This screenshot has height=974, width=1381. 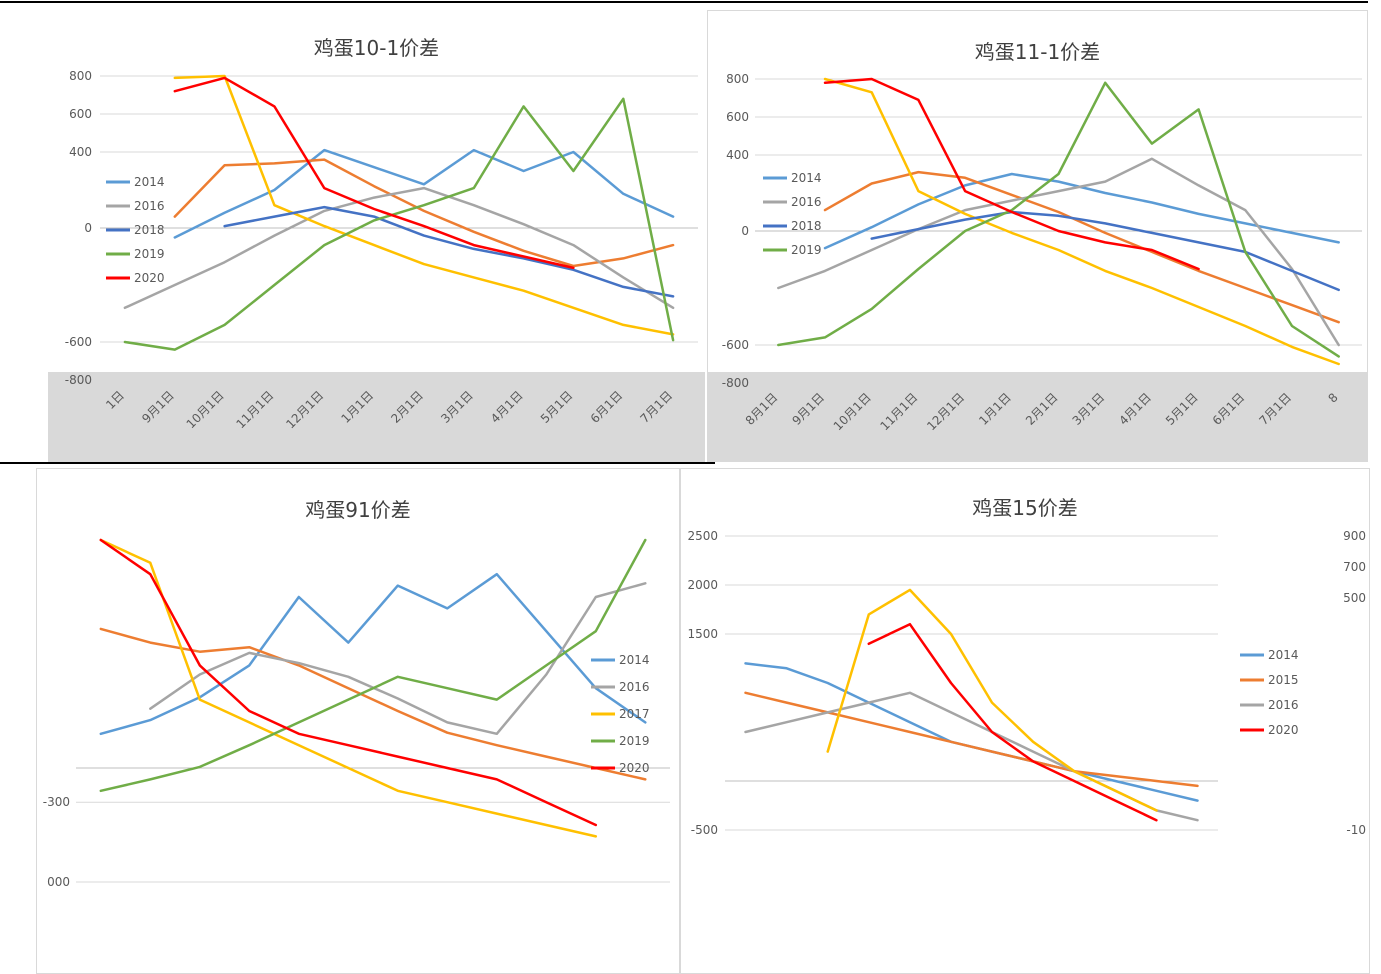 What do you see at coordinates (704, 830) in the screenshot?
I see `y-tick-label: -500` at bounding box center [704, 830].